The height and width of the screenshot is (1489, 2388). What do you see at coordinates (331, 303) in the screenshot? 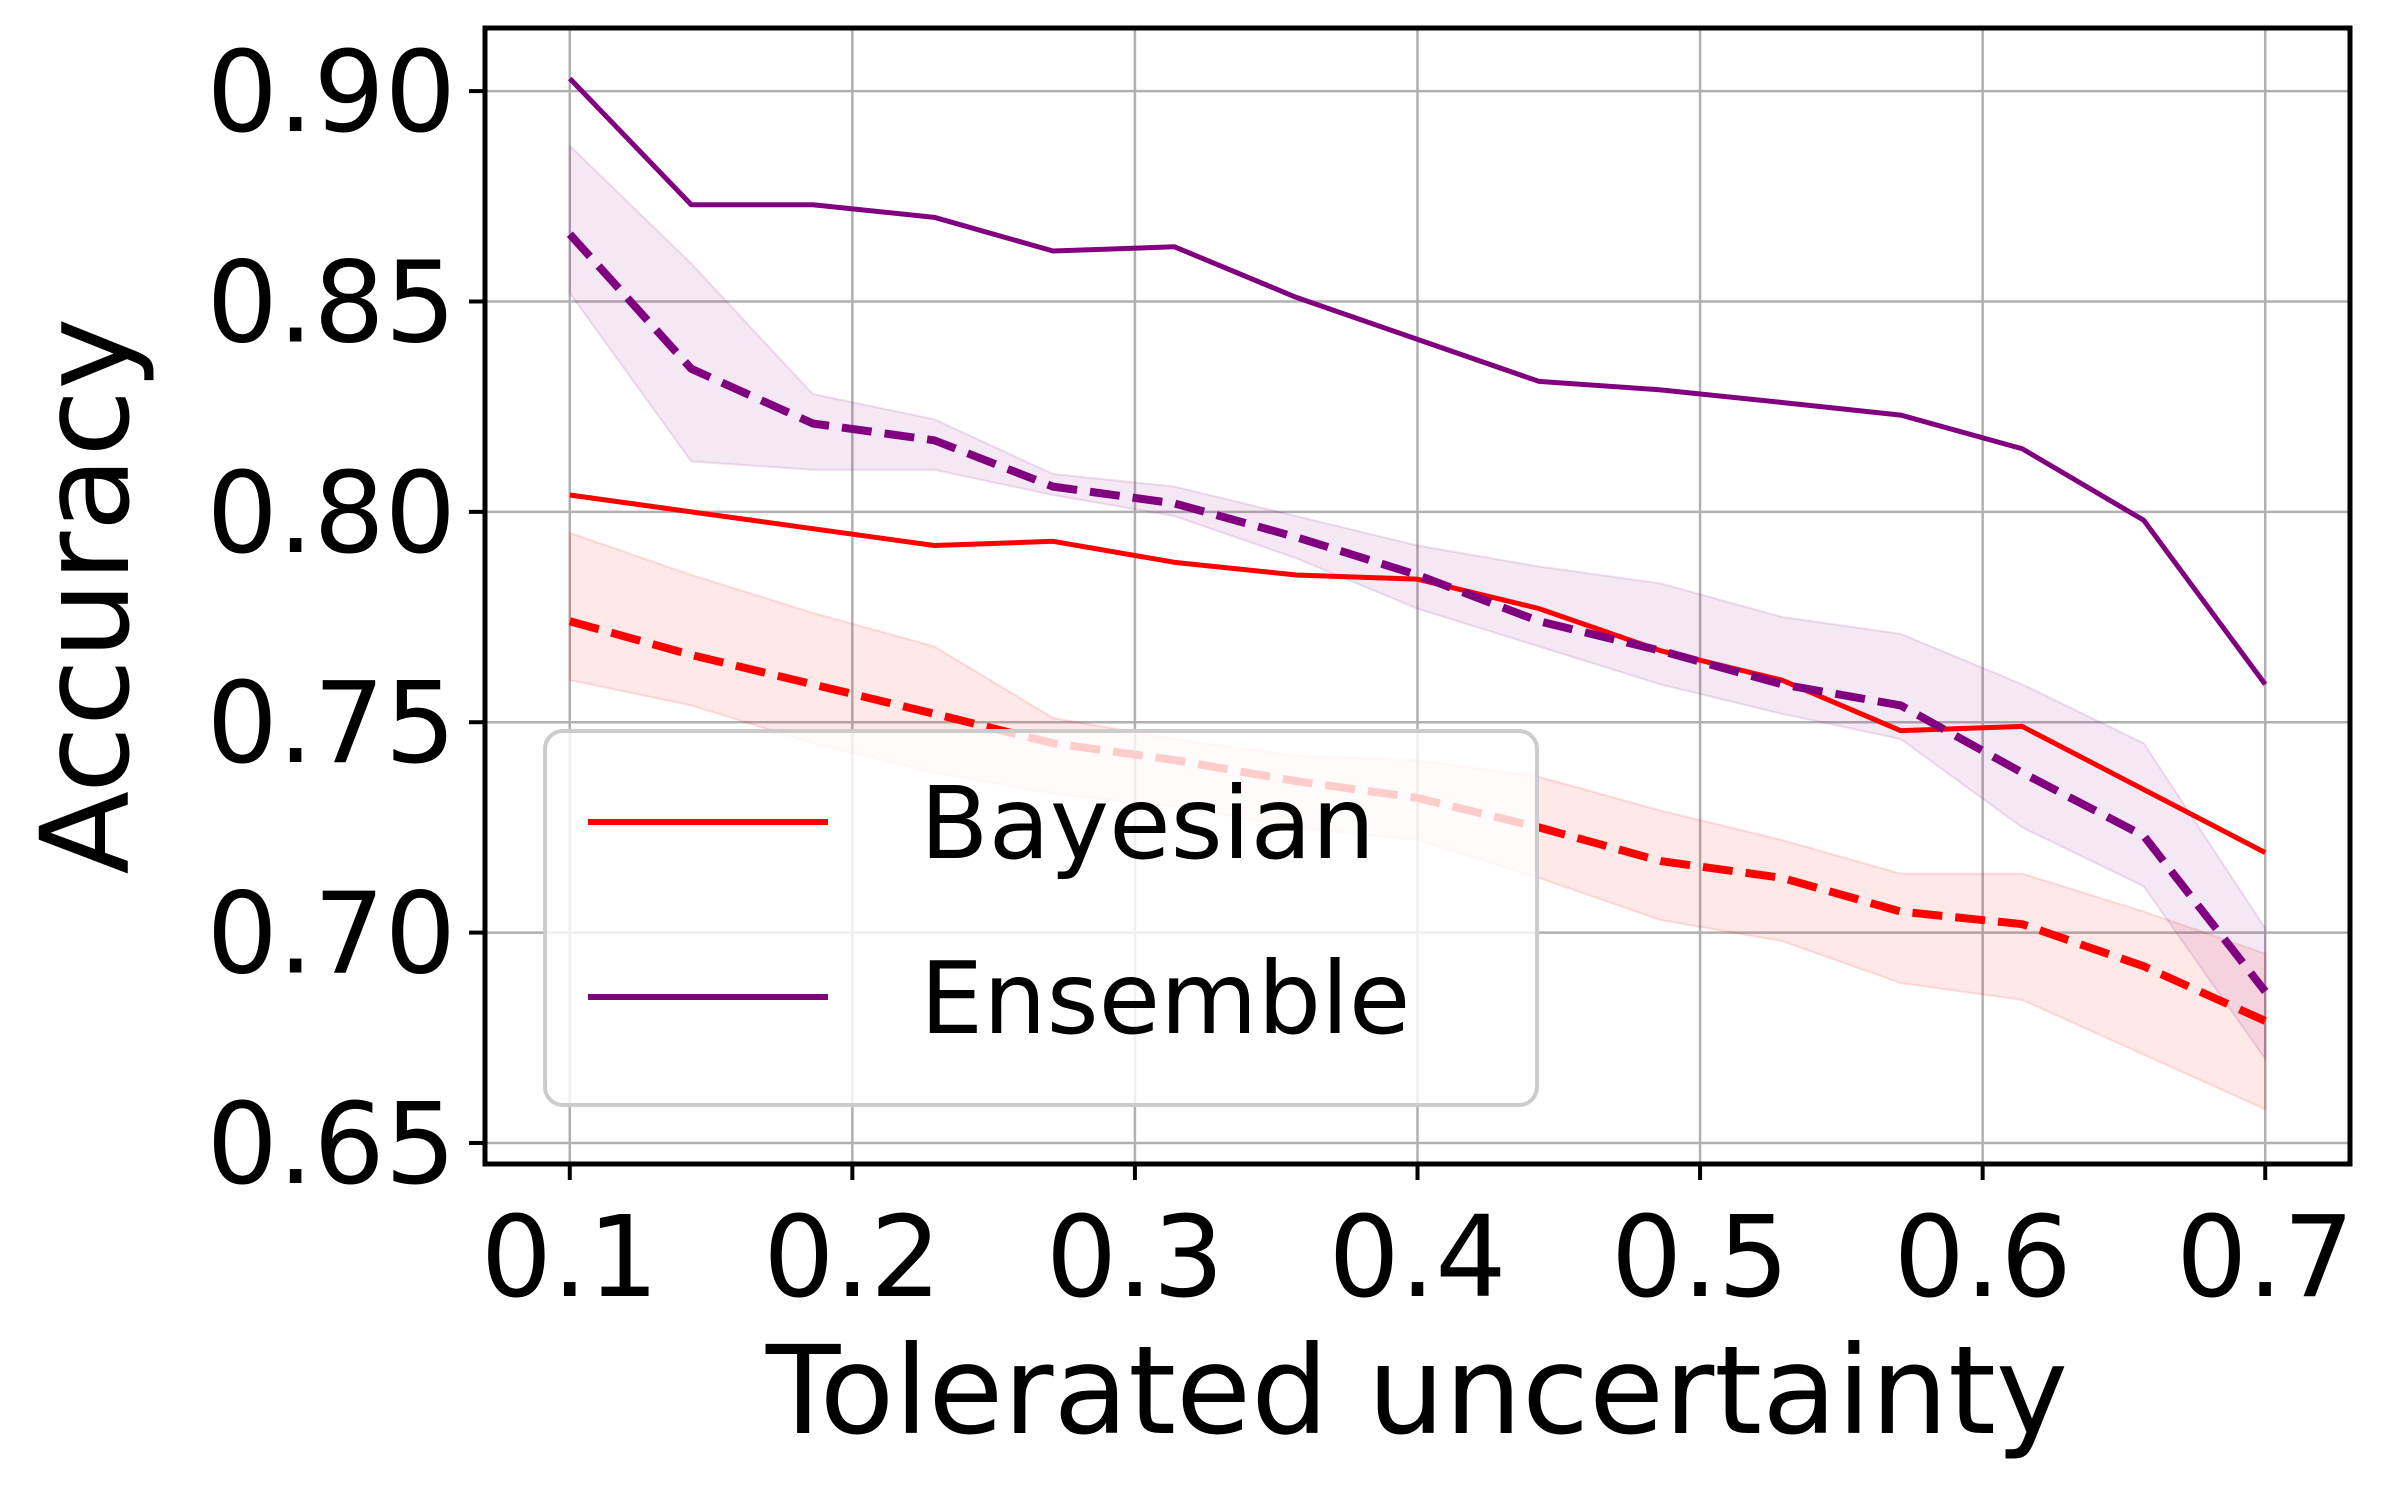
I see `y-tick-label: 0.85` at bounding box center [331, 303].